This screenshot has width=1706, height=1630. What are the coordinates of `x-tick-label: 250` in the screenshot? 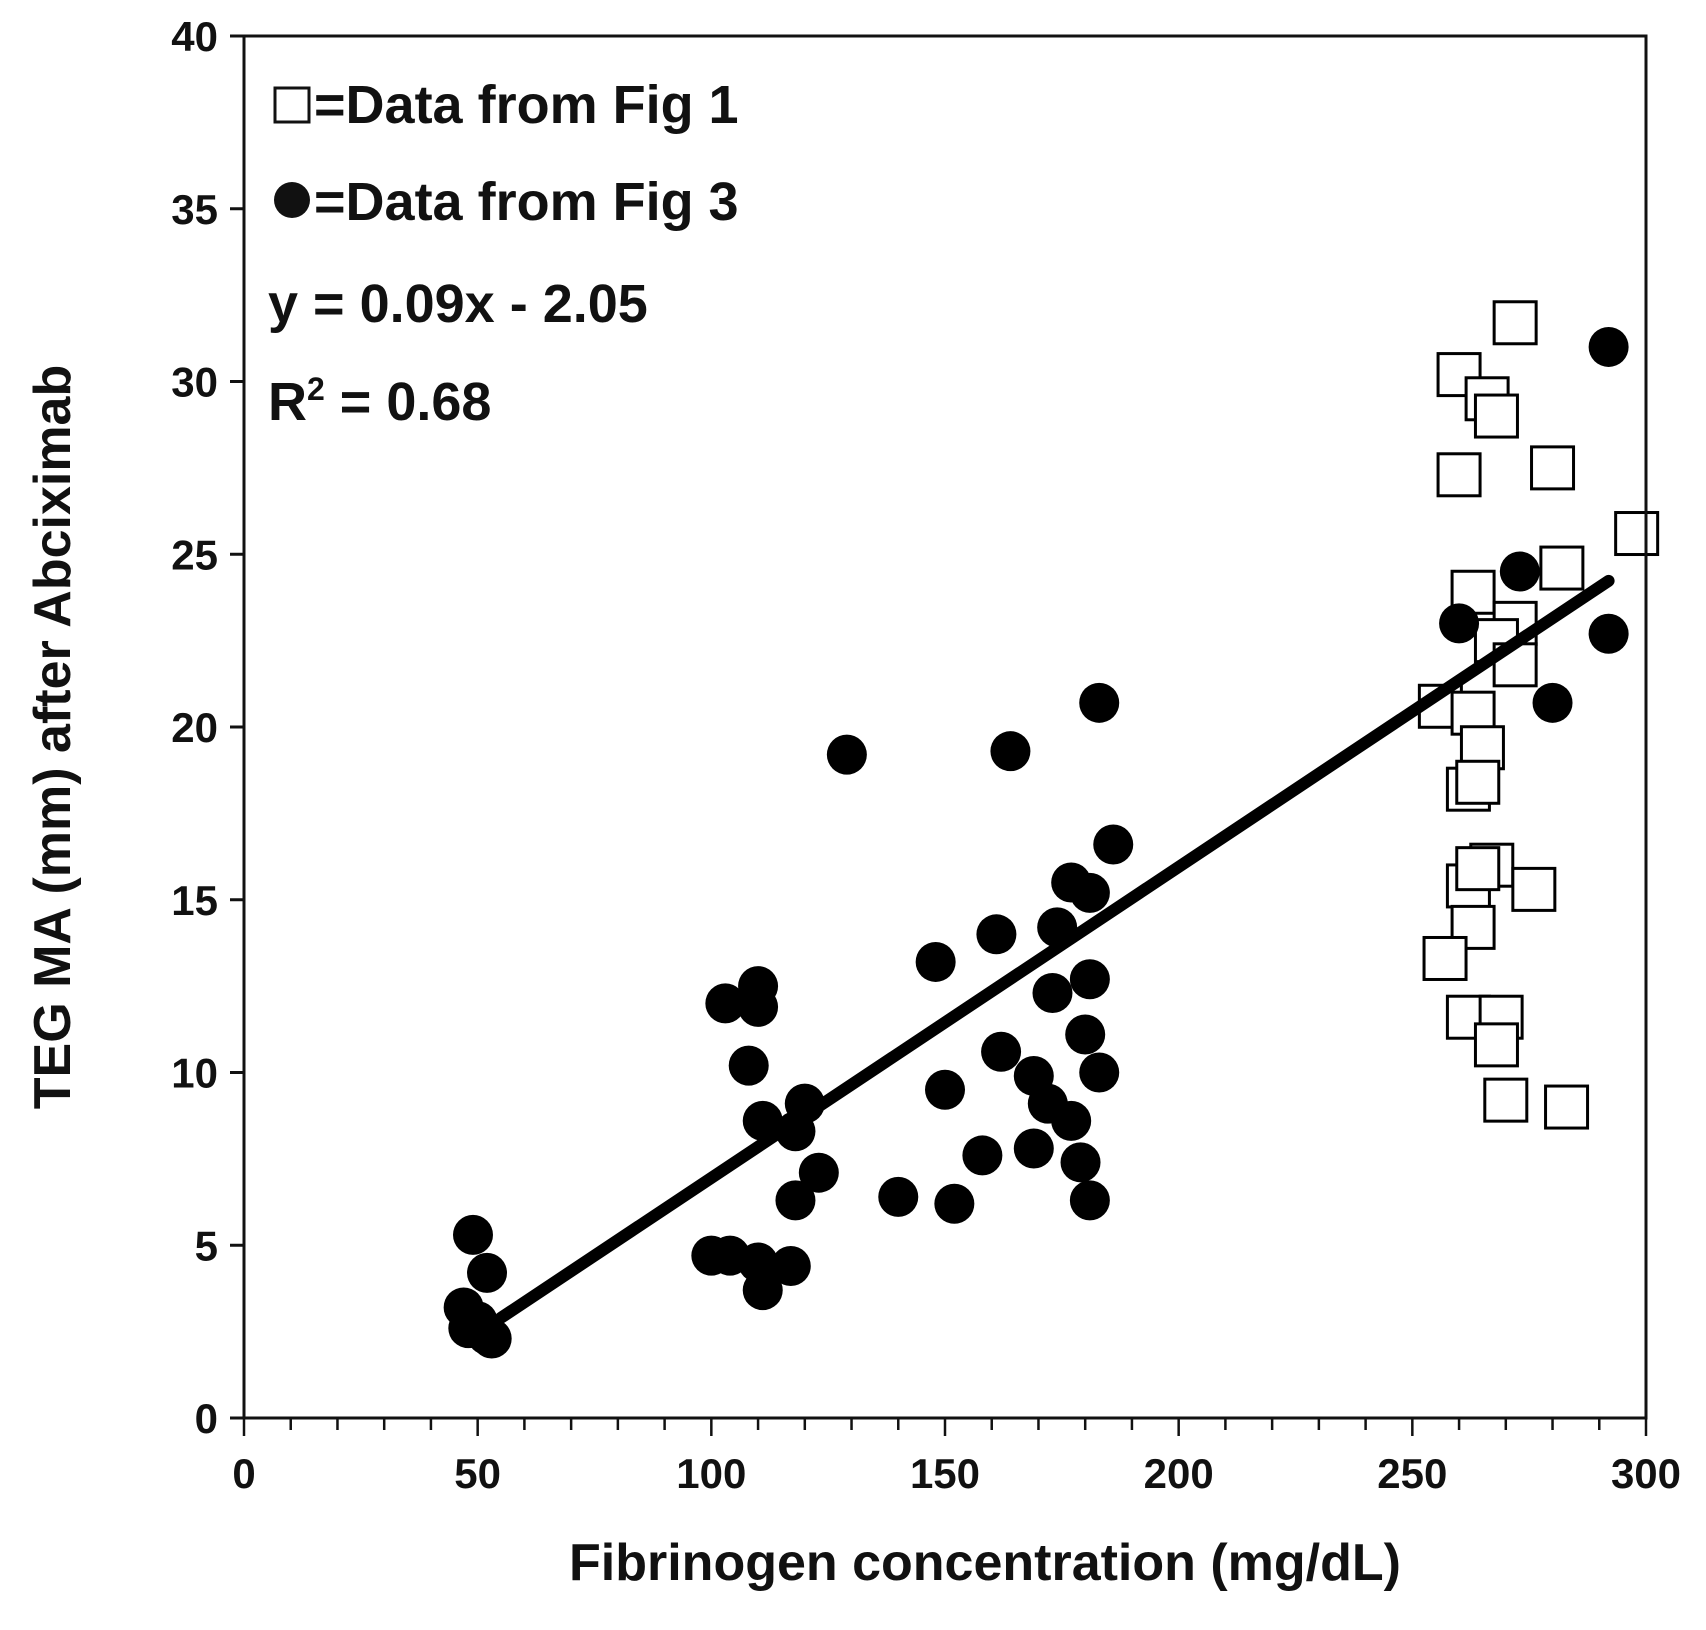 It's located at (1412, 1473).